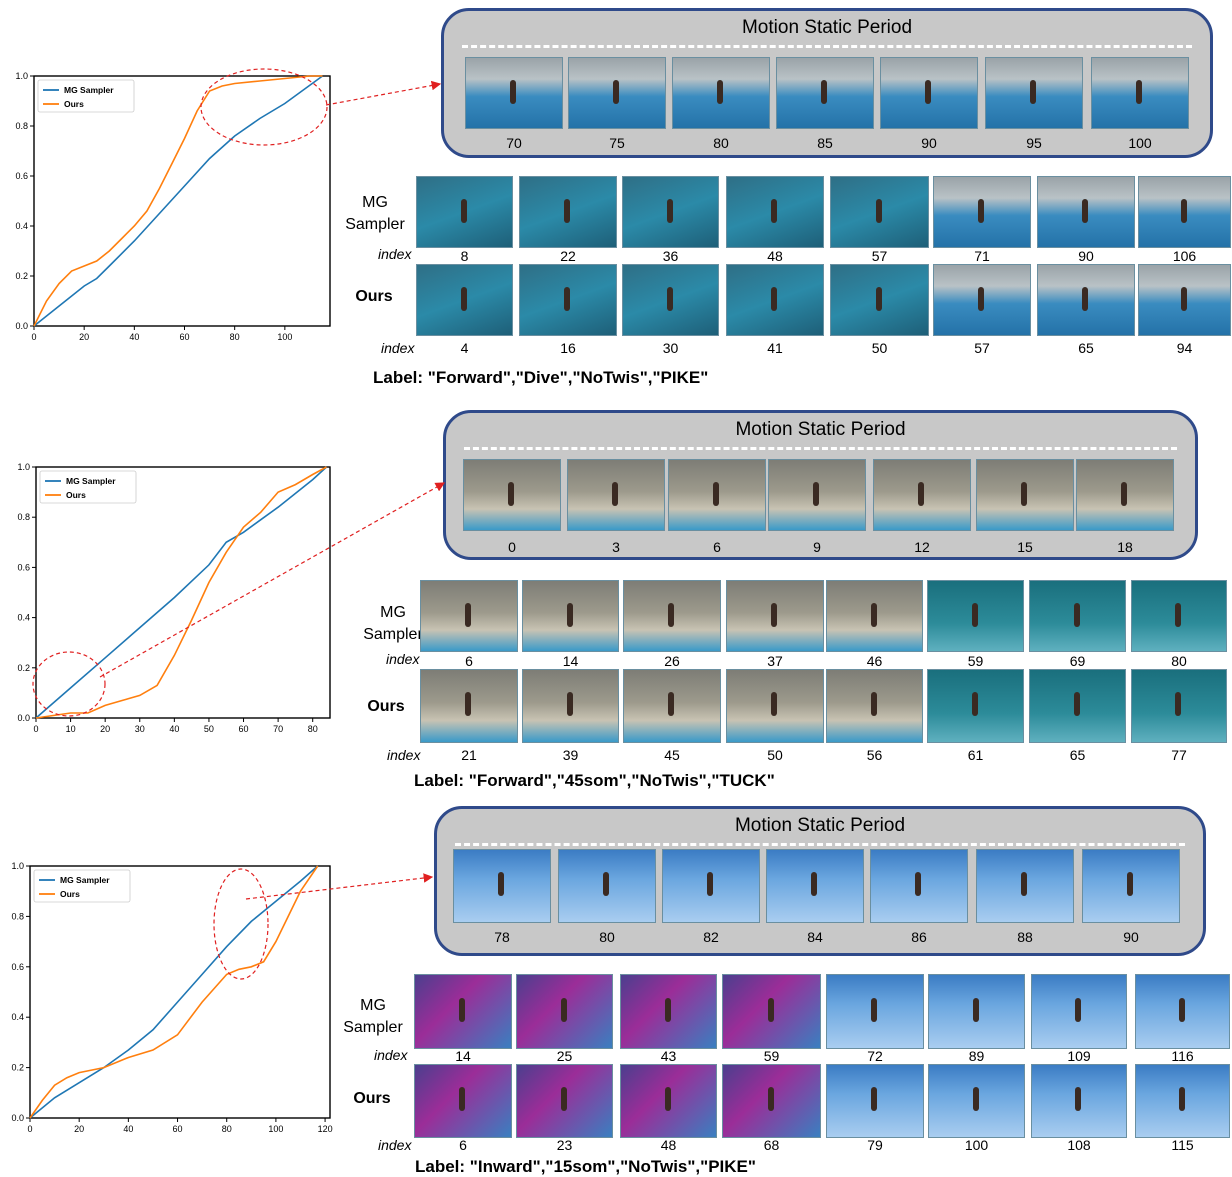  Describe the element at coordinates (771, 1145) in the screenshot. I see `ours-frame-index: 68` at that location.